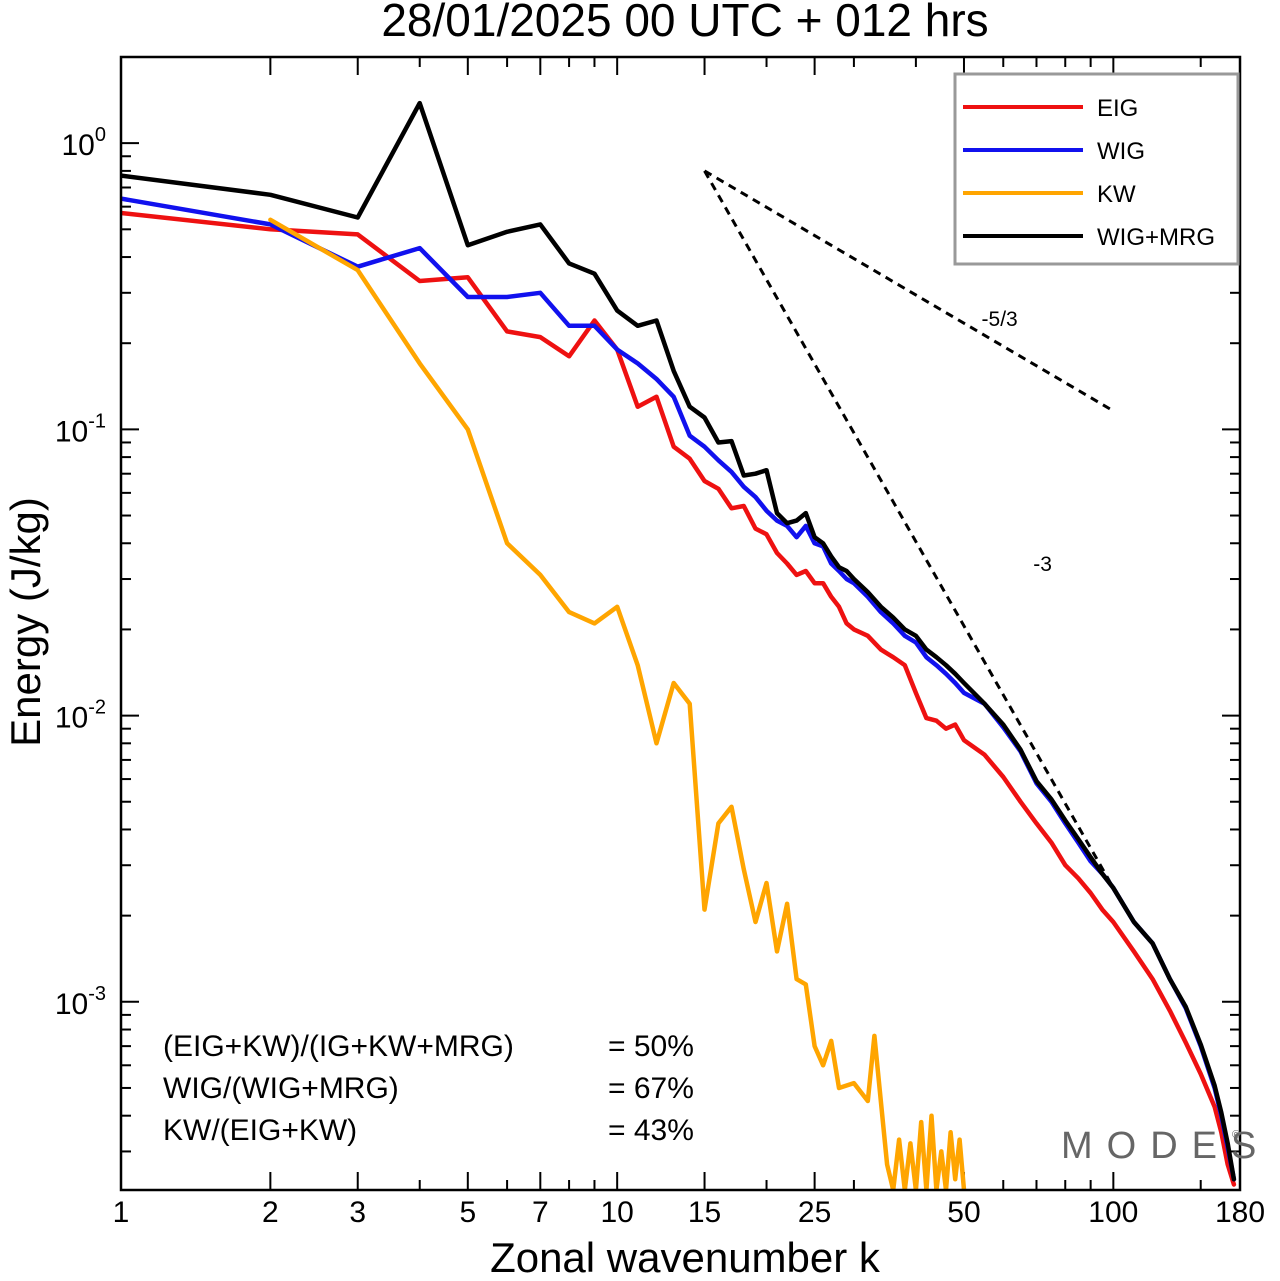 The width and height of the screenshot is (1280, 1281). Describe the element at coordinates (97, 994) in the screenshot. I see `y-tick-exponent: -3` at that location.